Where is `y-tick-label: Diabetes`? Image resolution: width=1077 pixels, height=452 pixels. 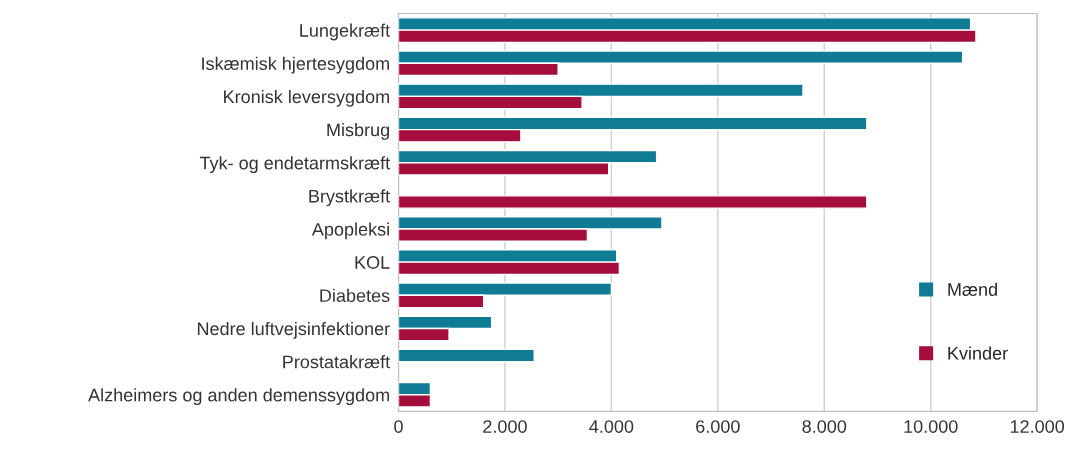
y-tick-label: Diabetes is located at coordinates (355, 295).